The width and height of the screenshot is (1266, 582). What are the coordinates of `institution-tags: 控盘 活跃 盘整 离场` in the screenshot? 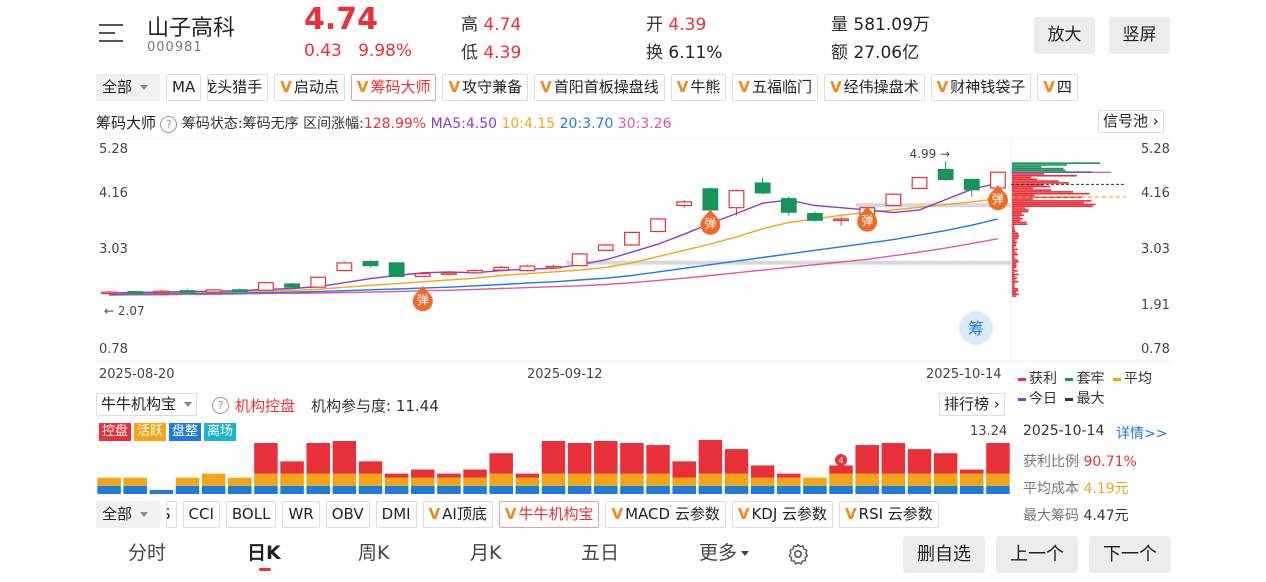 It's located at (169, 432).